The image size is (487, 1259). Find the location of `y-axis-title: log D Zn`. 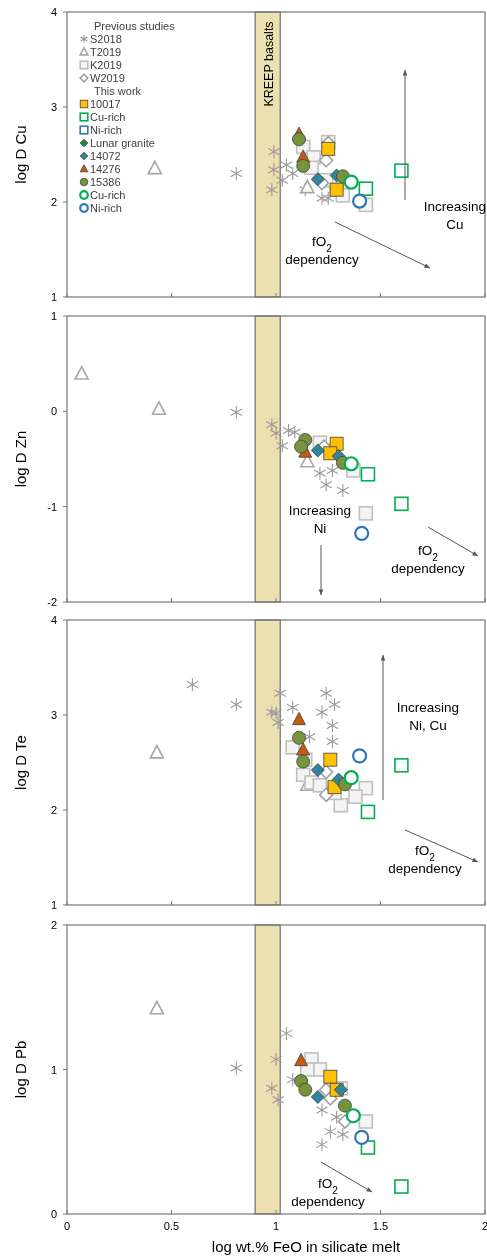

y-axis-title: log D Zn is located at coordinates (20, 459).